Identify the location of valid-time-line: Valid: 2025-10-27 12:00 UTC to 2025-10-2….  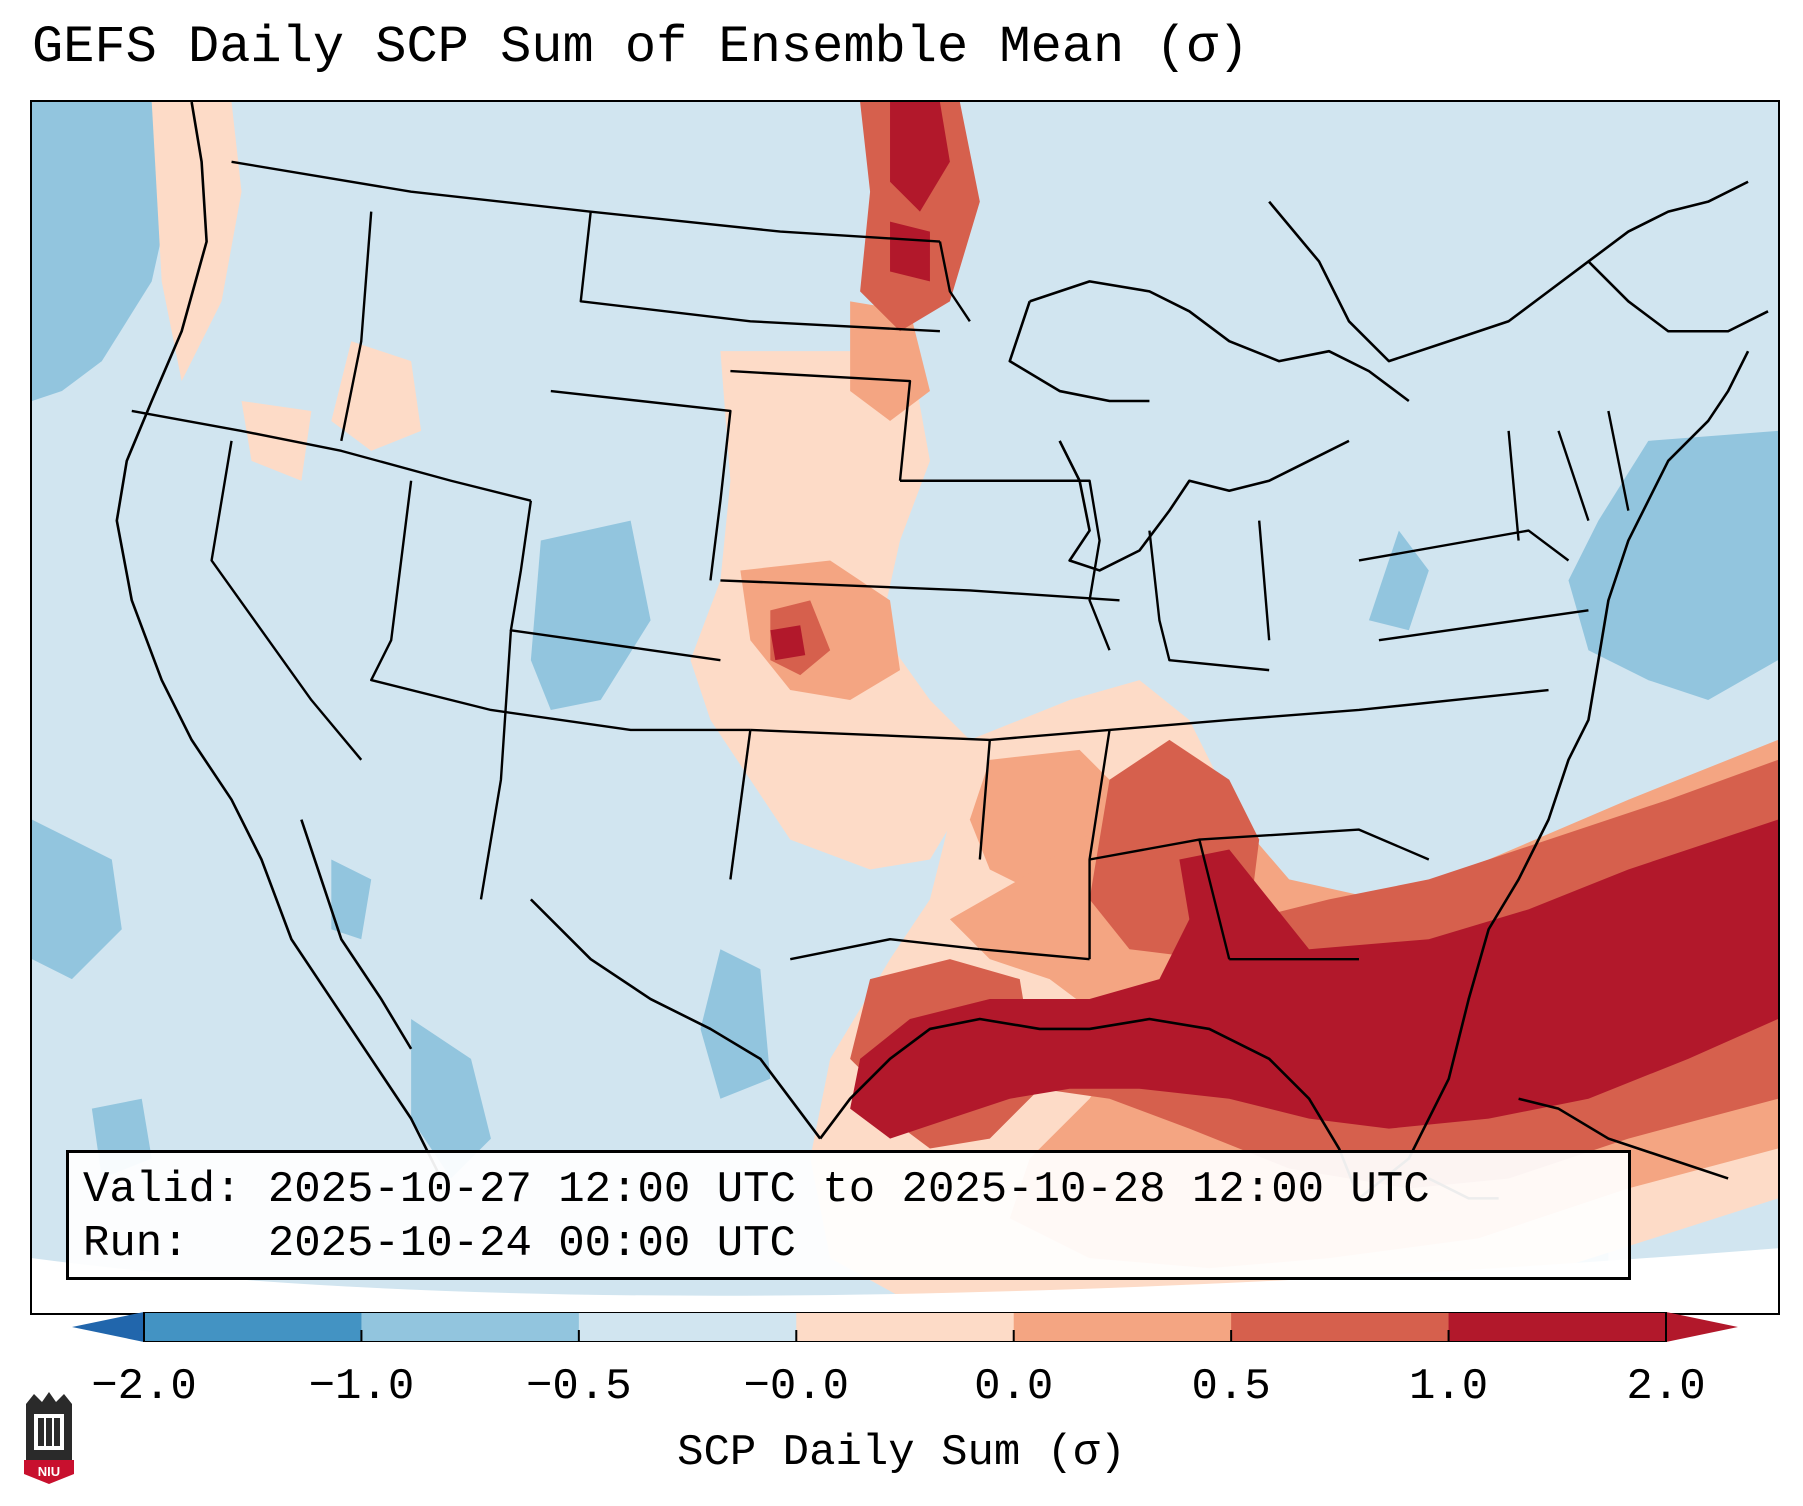
(756, 1190).